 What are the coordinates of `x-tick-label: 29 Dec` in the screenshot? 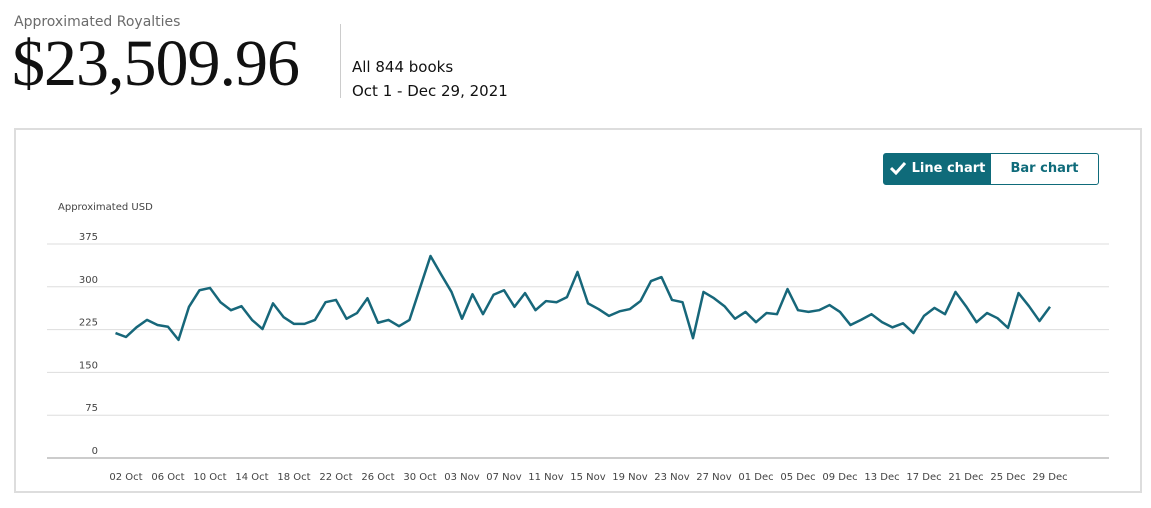 It's located at (1049, 477).